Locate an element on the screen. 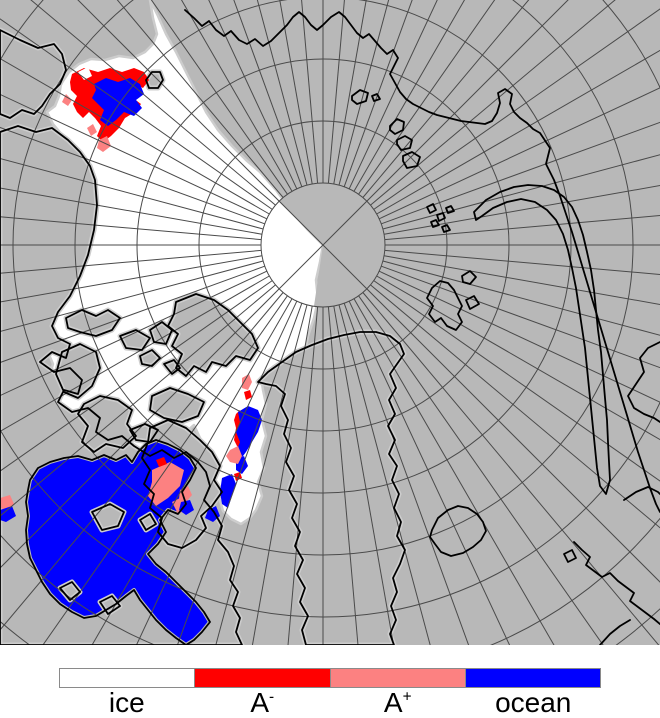  legend-label-a-plus-sup: + is located at coordinates (407, 697).